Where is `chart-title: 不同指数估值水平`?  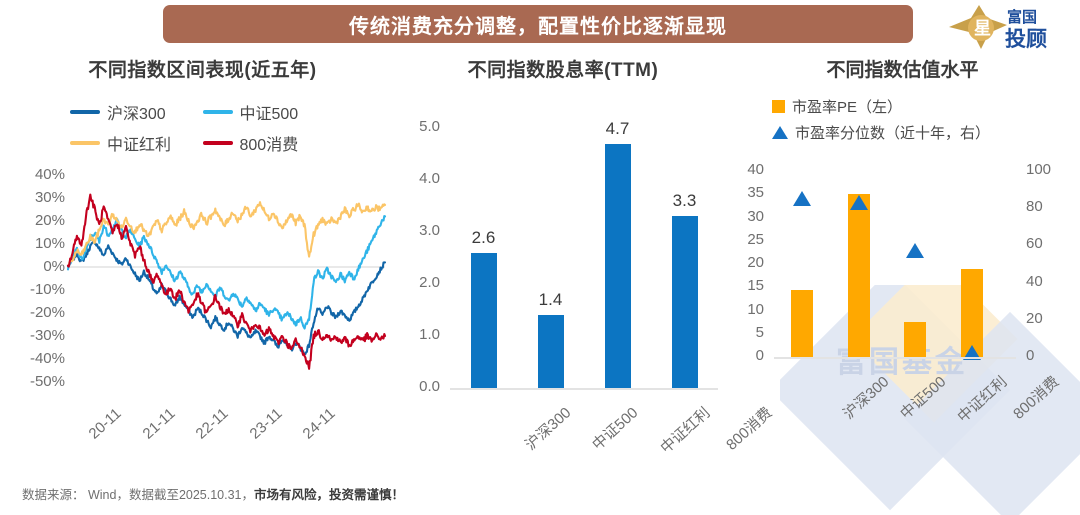 chart-title: 不同指数估值水平 is located at coordinates (902, 70).